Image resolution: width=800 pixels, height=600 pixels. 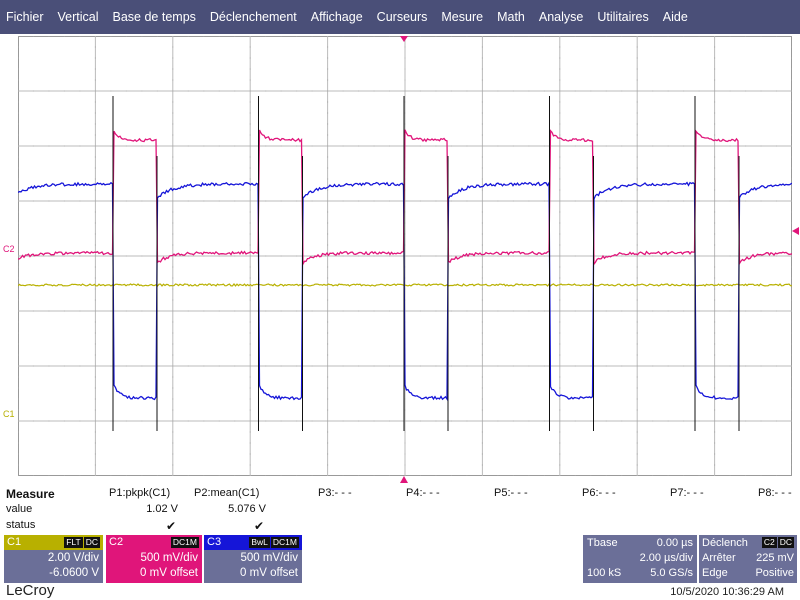 What do you see at coordinates (511, 493) in the screenshot?
I see `p5-name: P5:- - -` at bounding box center [511, 493].